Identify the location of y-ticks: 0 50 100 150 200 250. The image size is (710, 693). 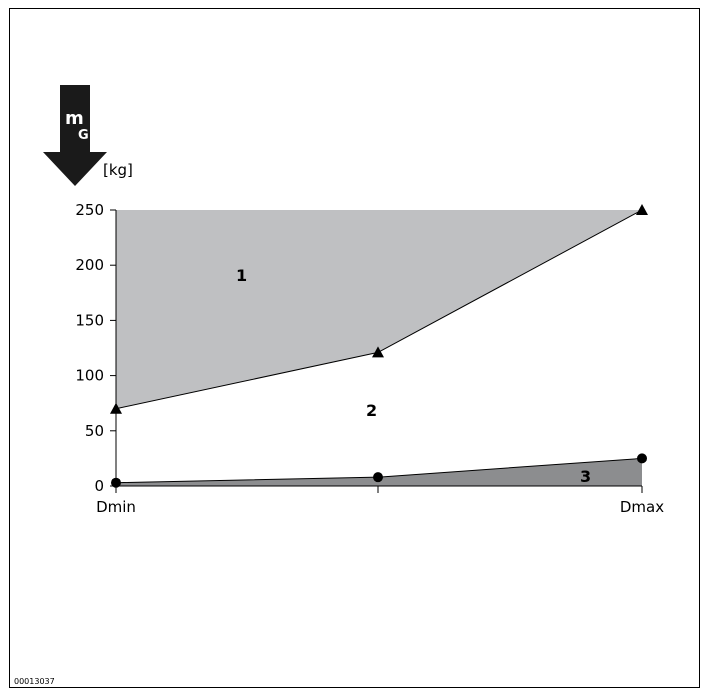
(95, 348).